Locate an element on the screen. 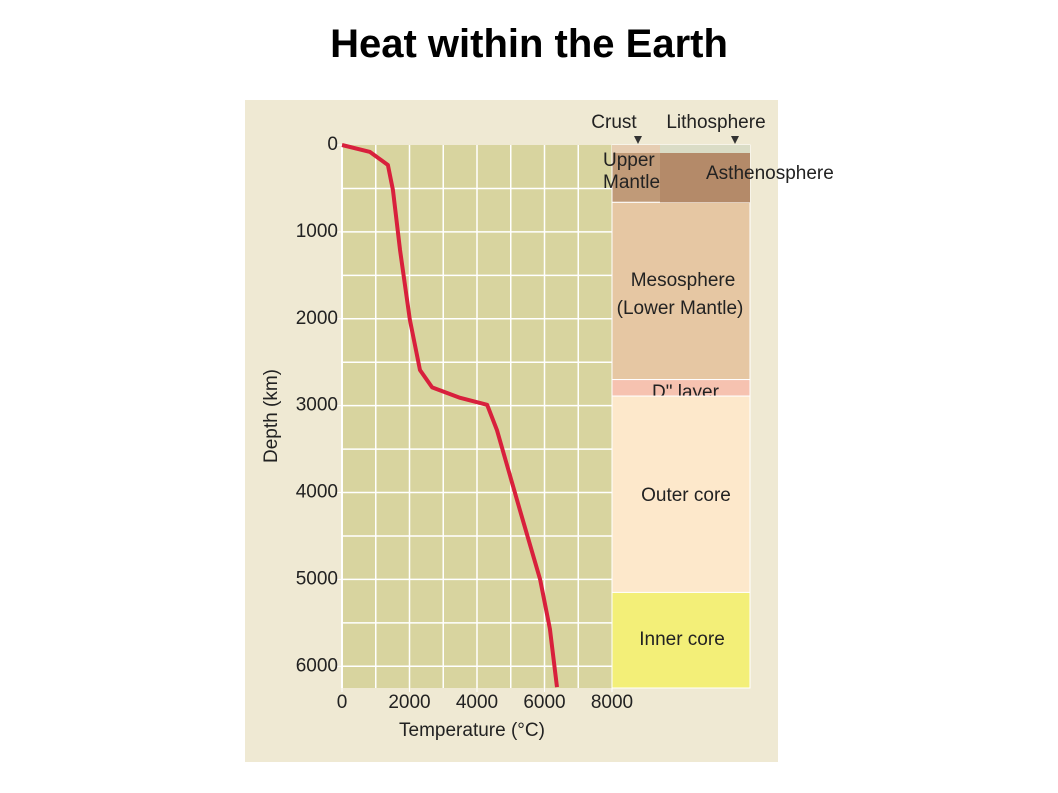 This screenshot has height=793, width=1058. layer-label: Upper is located at coordinates (629, 160).